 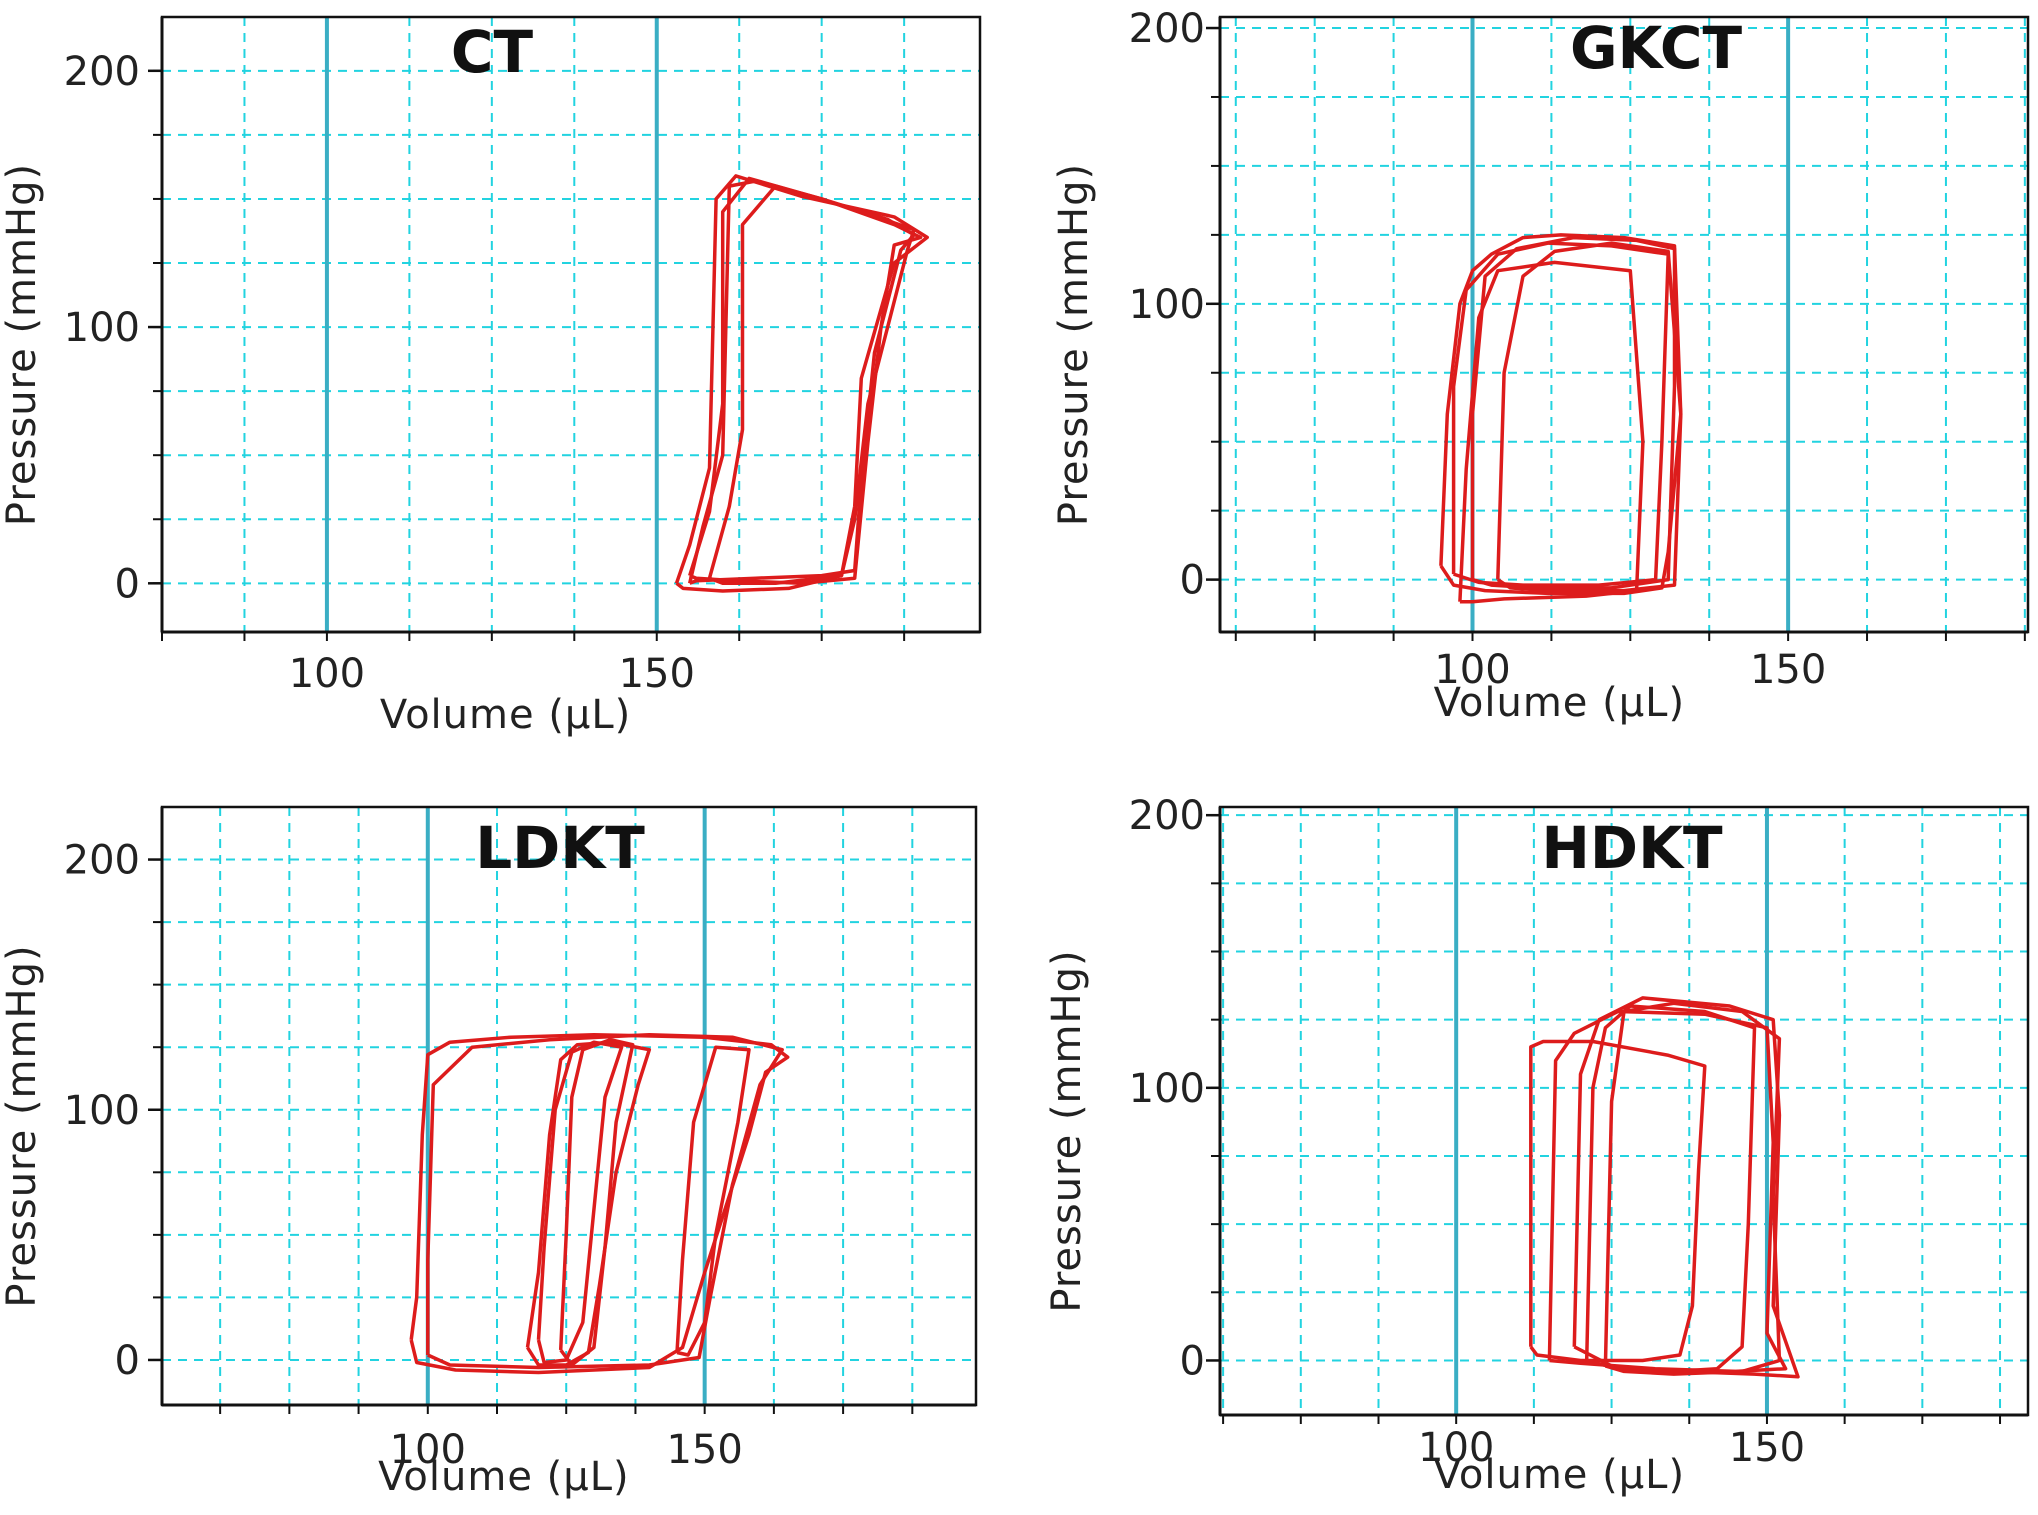 I want to click on panel-title: GKCT, so click(x=1656, y=48).